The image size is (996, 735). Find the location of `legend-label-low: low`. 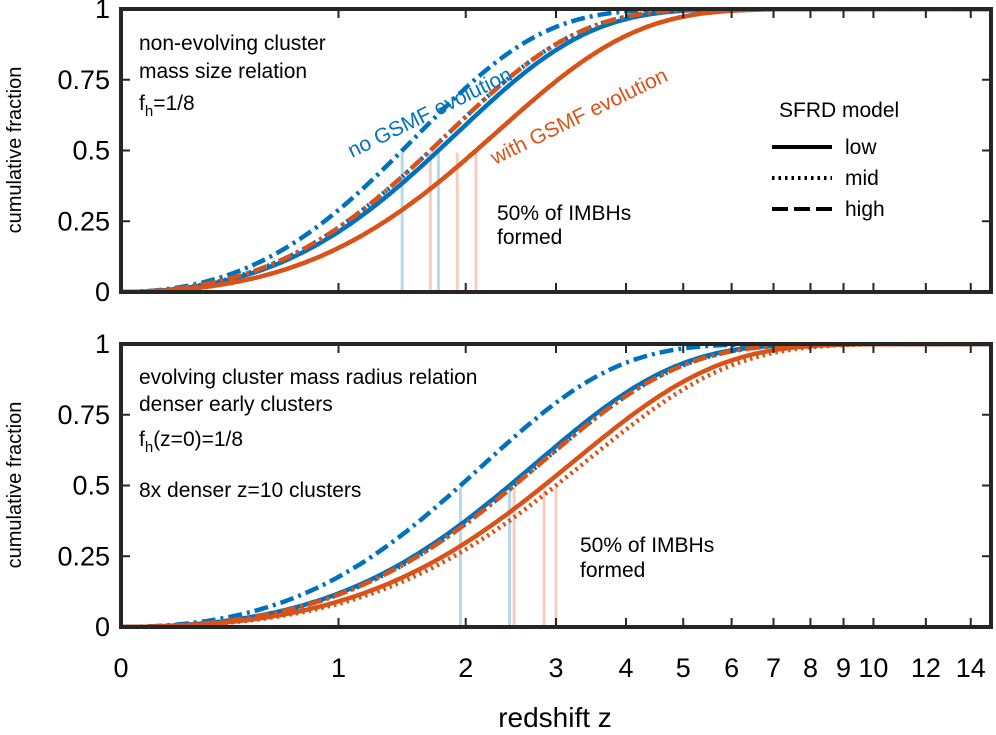

legend-label-low: low is located at coordinates (861, 147).